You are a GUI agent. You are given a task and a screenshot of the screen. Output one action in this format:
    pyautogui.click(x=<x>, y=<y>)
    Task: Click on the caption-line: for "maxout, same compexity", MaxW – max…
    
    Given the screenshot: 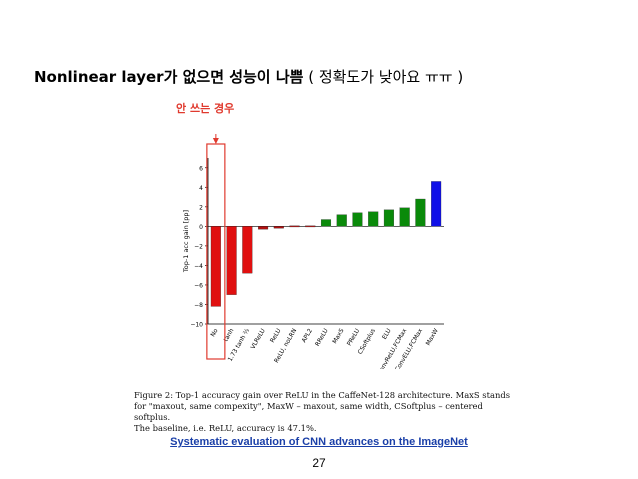 What is the action you would take?
    pyautogui.click(x=308, y=411)
    